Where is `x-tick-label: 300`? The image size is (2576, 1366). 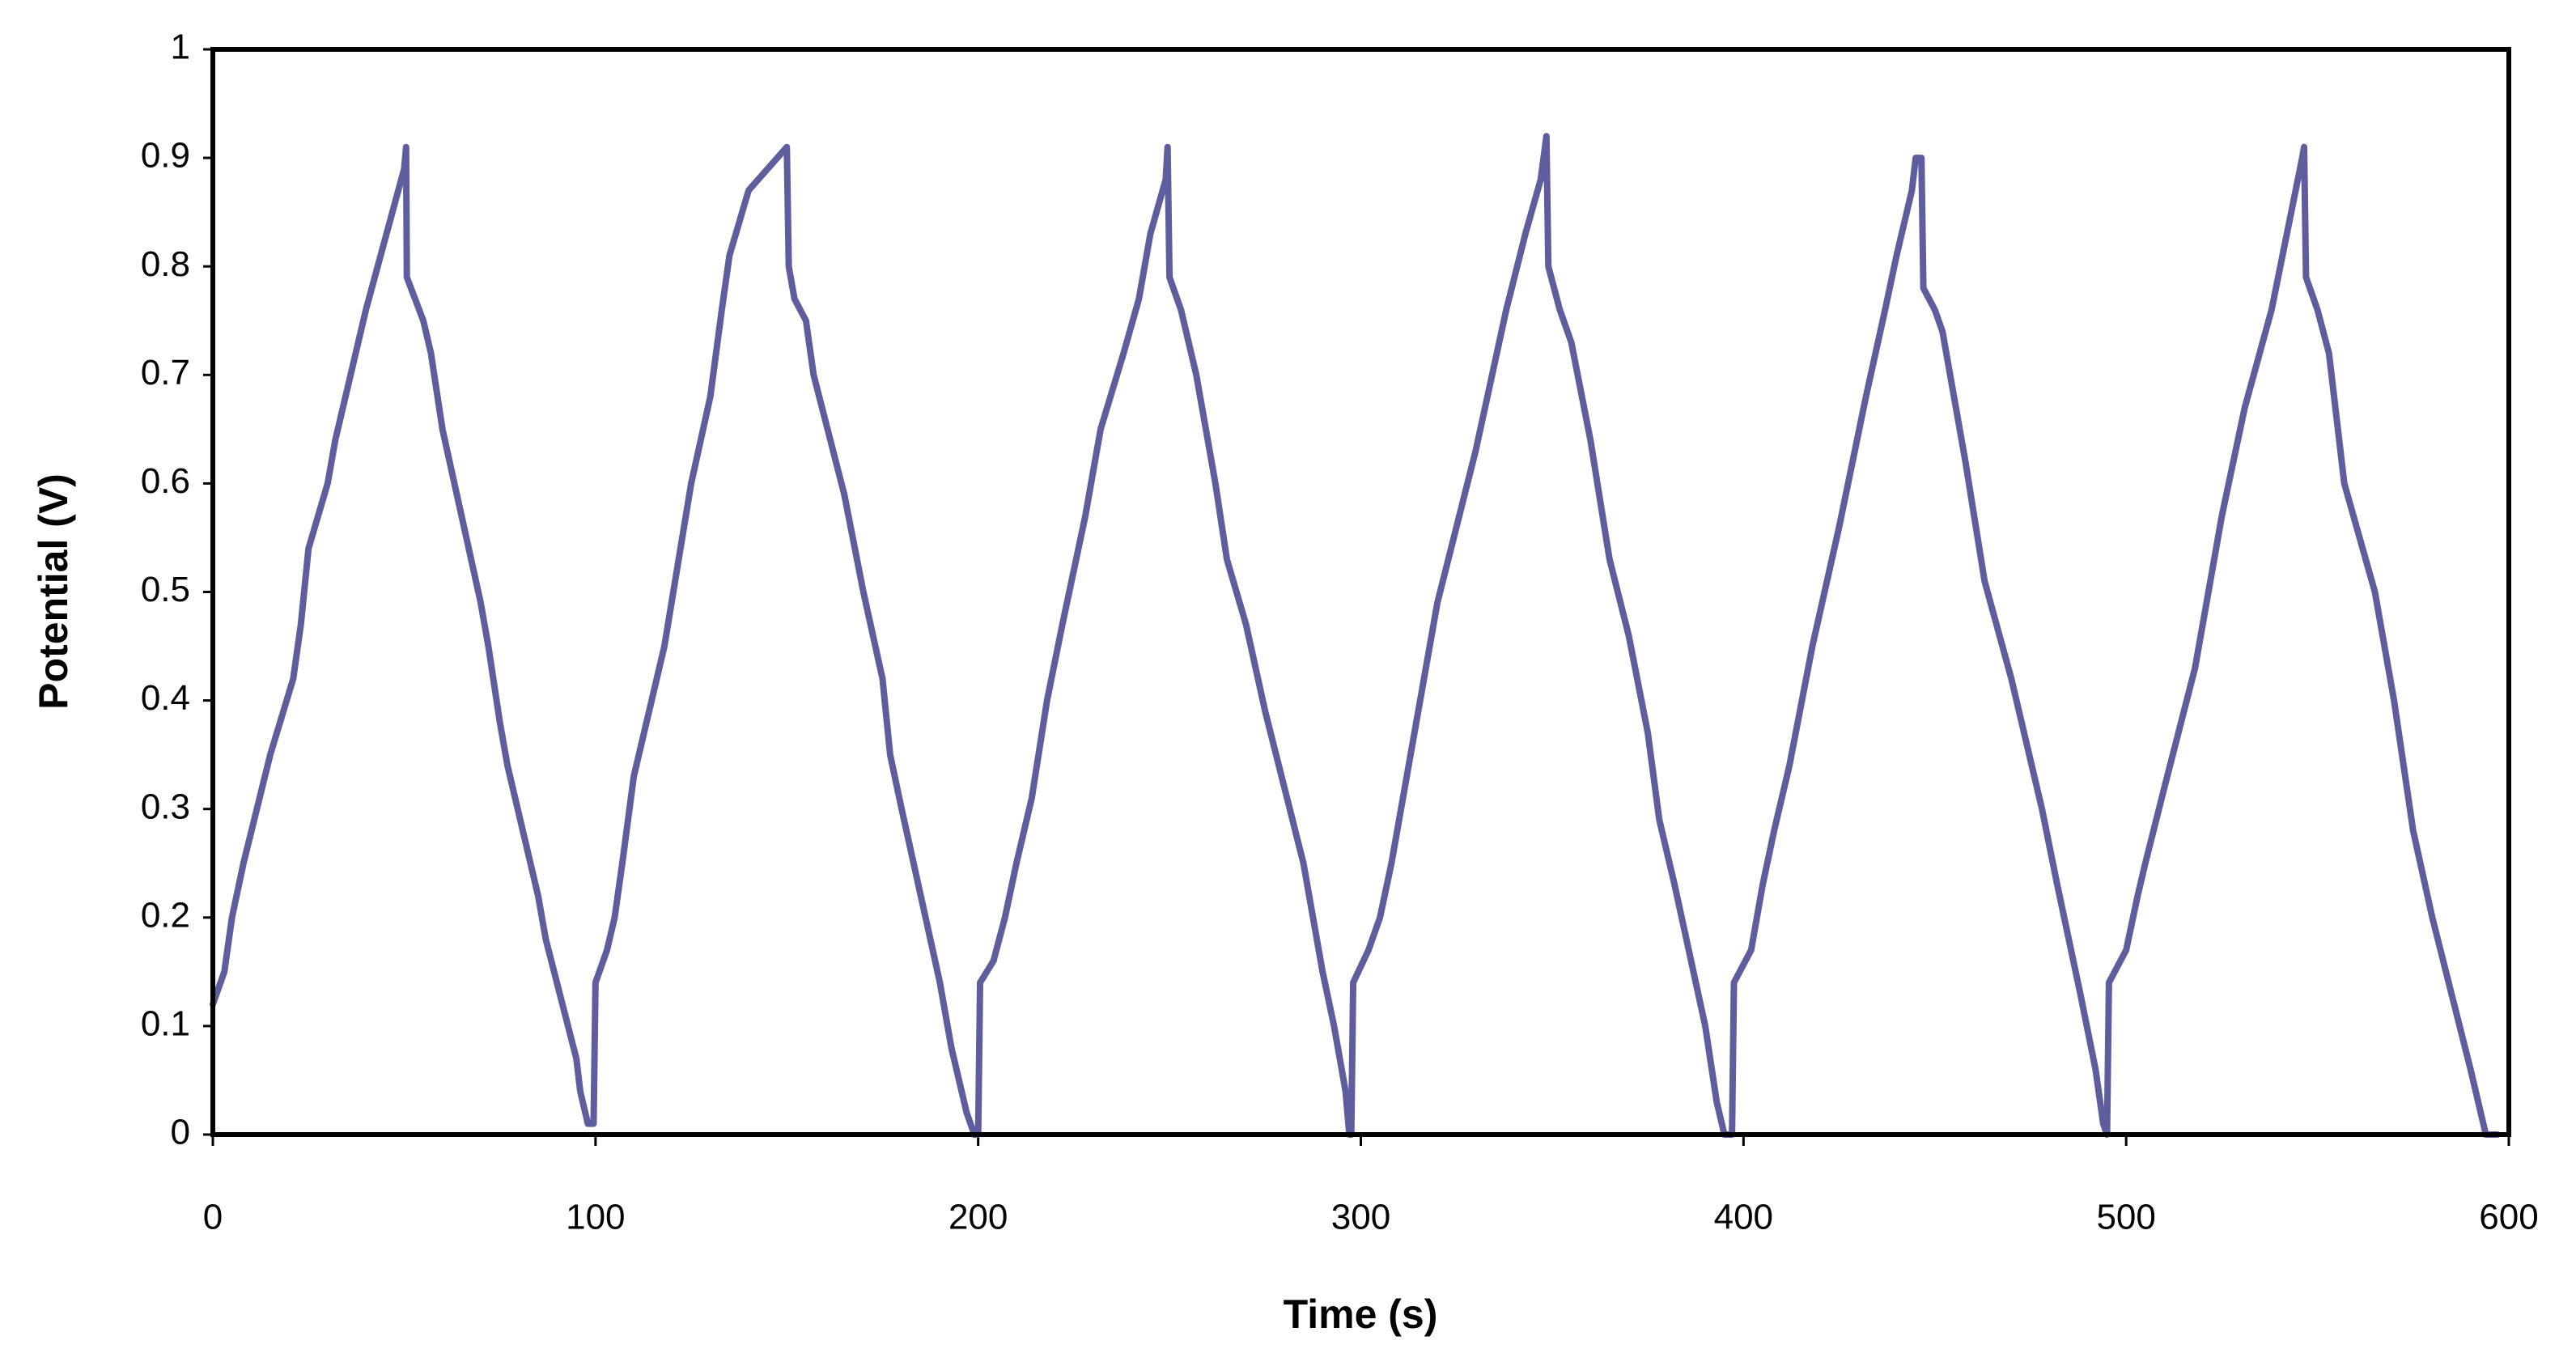 x-tick-label: 300 is located at coordinates (1360, 1217).